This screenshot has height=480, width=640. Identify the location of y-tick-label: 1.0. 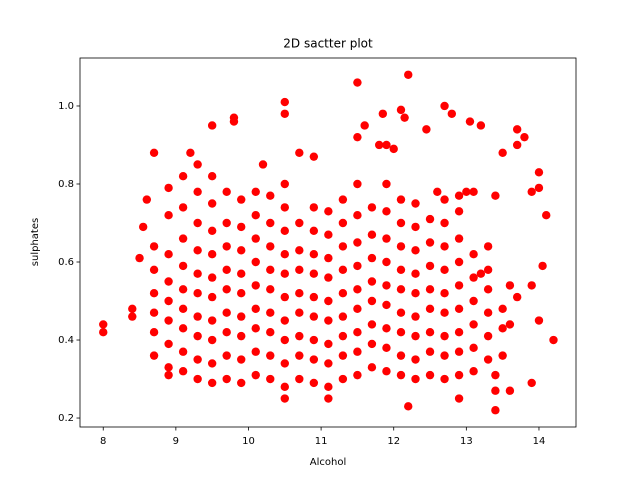
(66, 106).